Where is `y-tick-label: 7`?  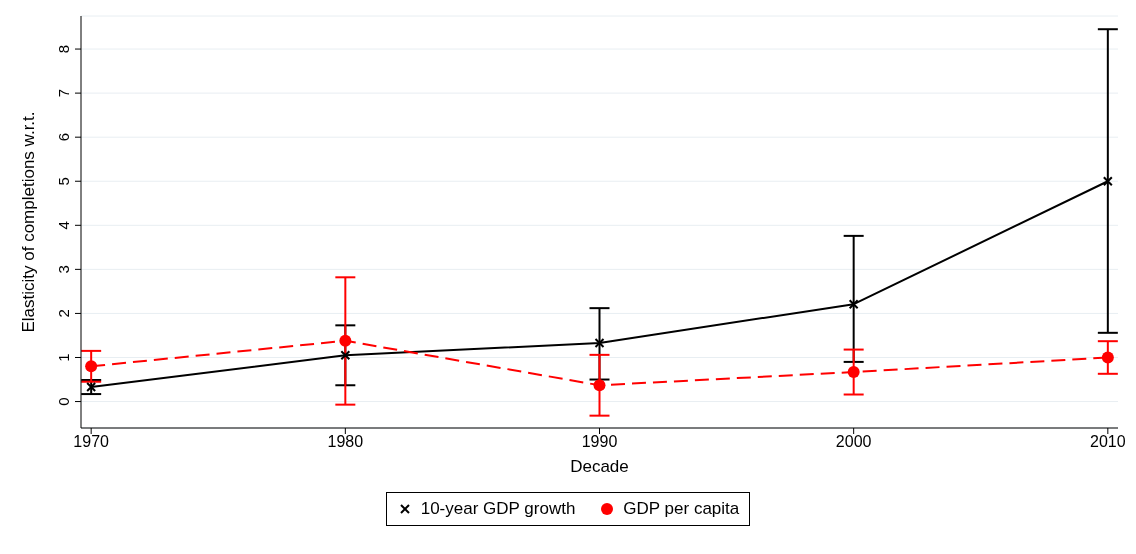 y-tick-label: 7 is located at coordinates (63, 93).